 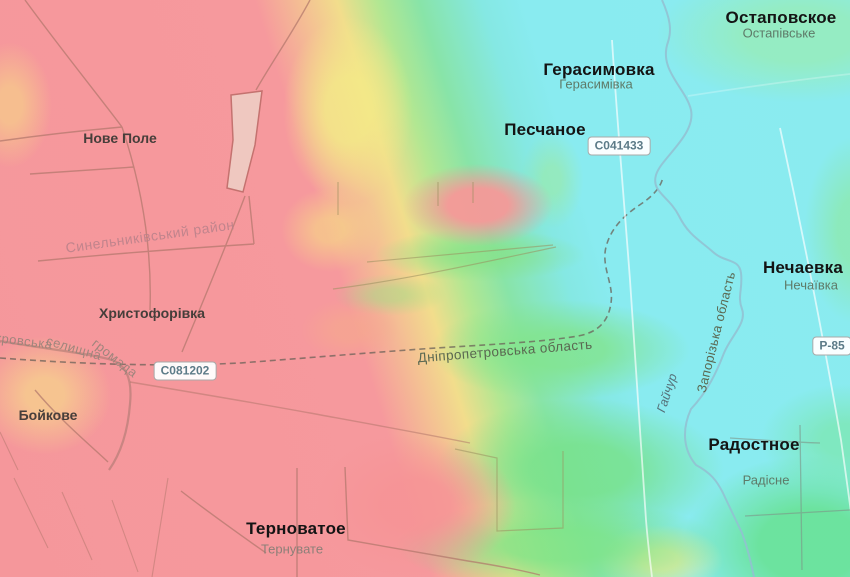 What do you see at coordinates (84, 504) in the screenshot?
I see `field-lines-southwest` at bounding box center [84, 504].